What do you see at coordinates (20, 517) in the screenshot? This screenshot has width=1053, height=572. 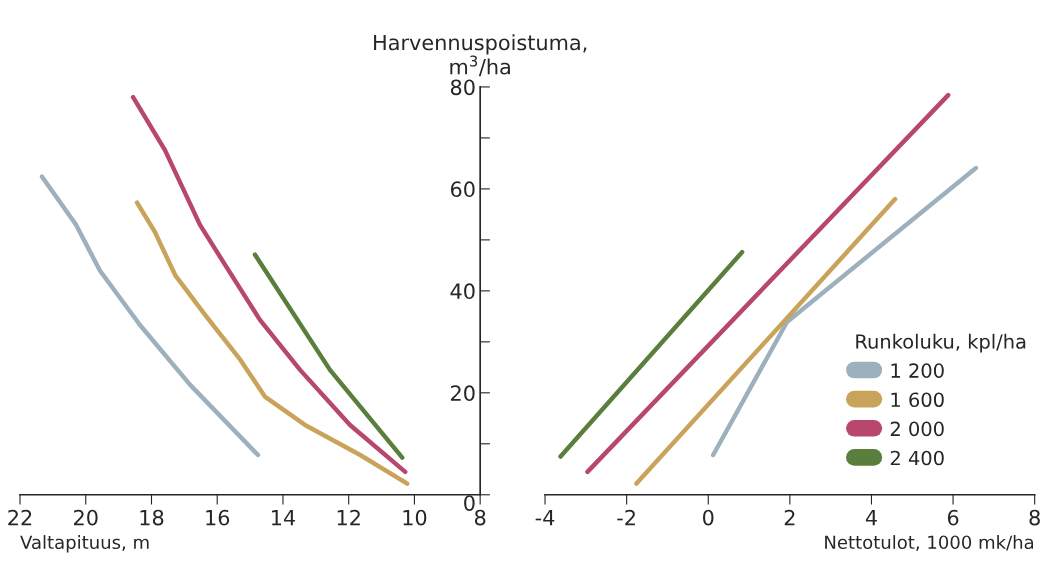 I see `x-tick-label: 22` at bounding box center [20, 517].